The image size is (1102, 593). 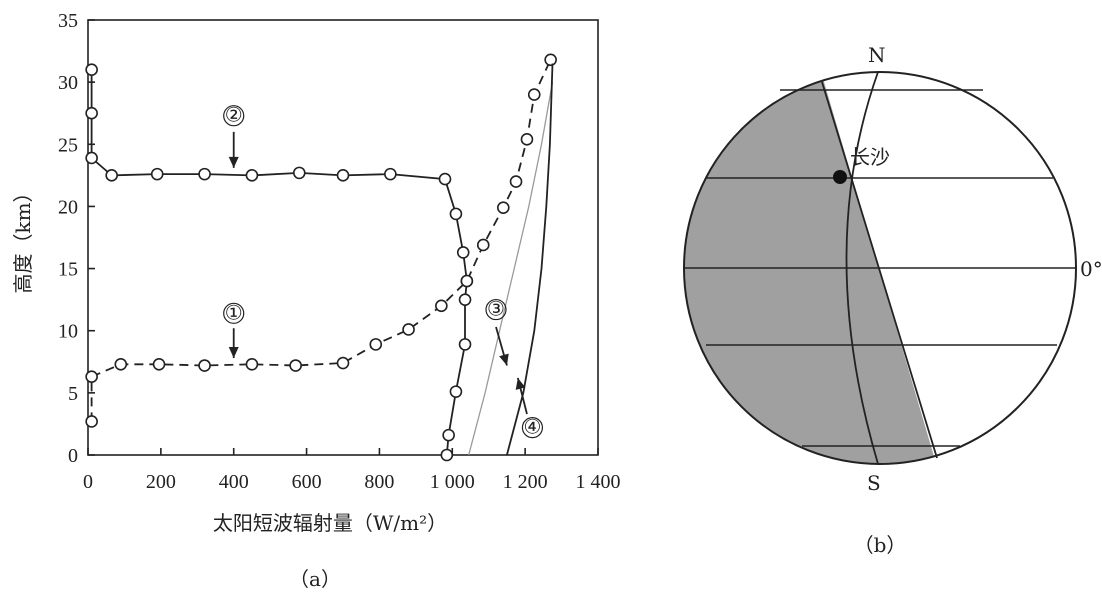 What do you see at coordinates (68, 21) in the screenshot?
I see `y-tick-label: 35` at bounding box center [68, 21].